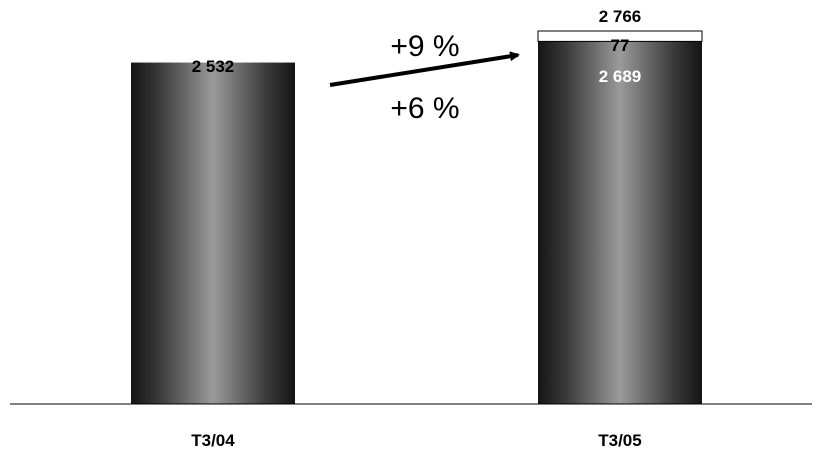  Describe the element at coordinates (424, 69) in the screenshot. I see `growth-arrow` at that location.